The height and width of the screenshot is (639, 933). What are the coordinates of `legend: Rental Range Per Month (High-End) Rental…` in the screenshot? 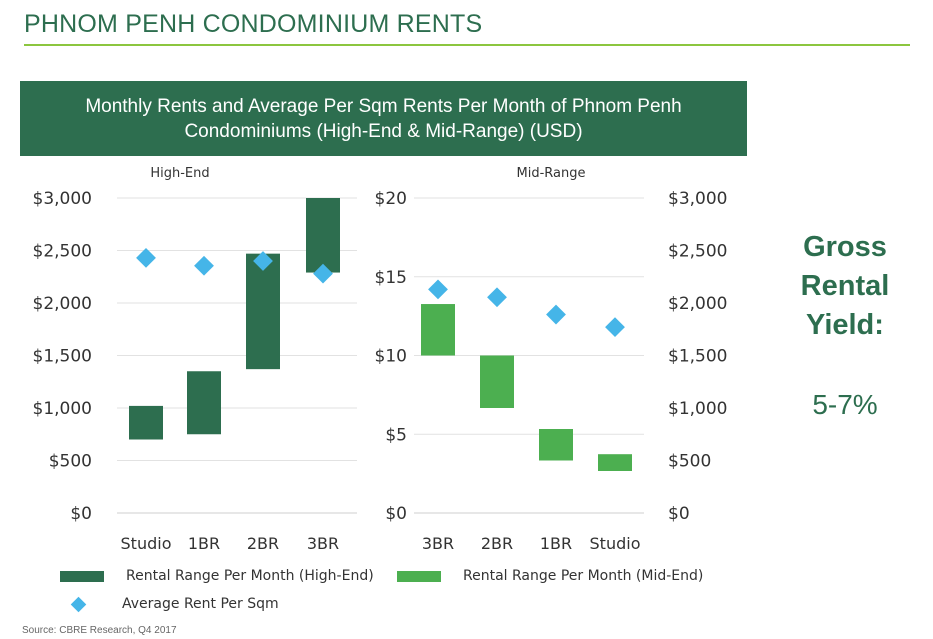 It's located at (410, 593).